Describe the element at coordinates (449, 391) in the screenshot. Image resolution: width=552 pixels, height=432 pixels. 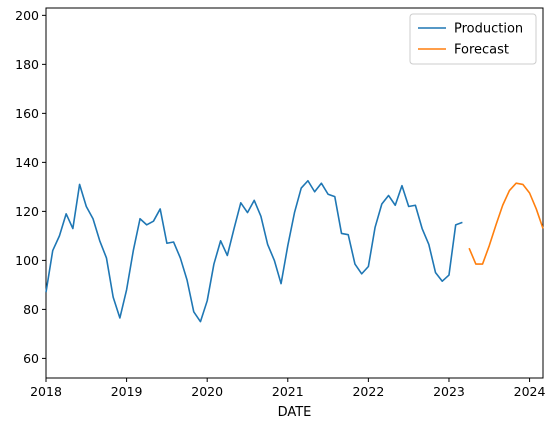
I see `x-tick-label: 2023` at that location.